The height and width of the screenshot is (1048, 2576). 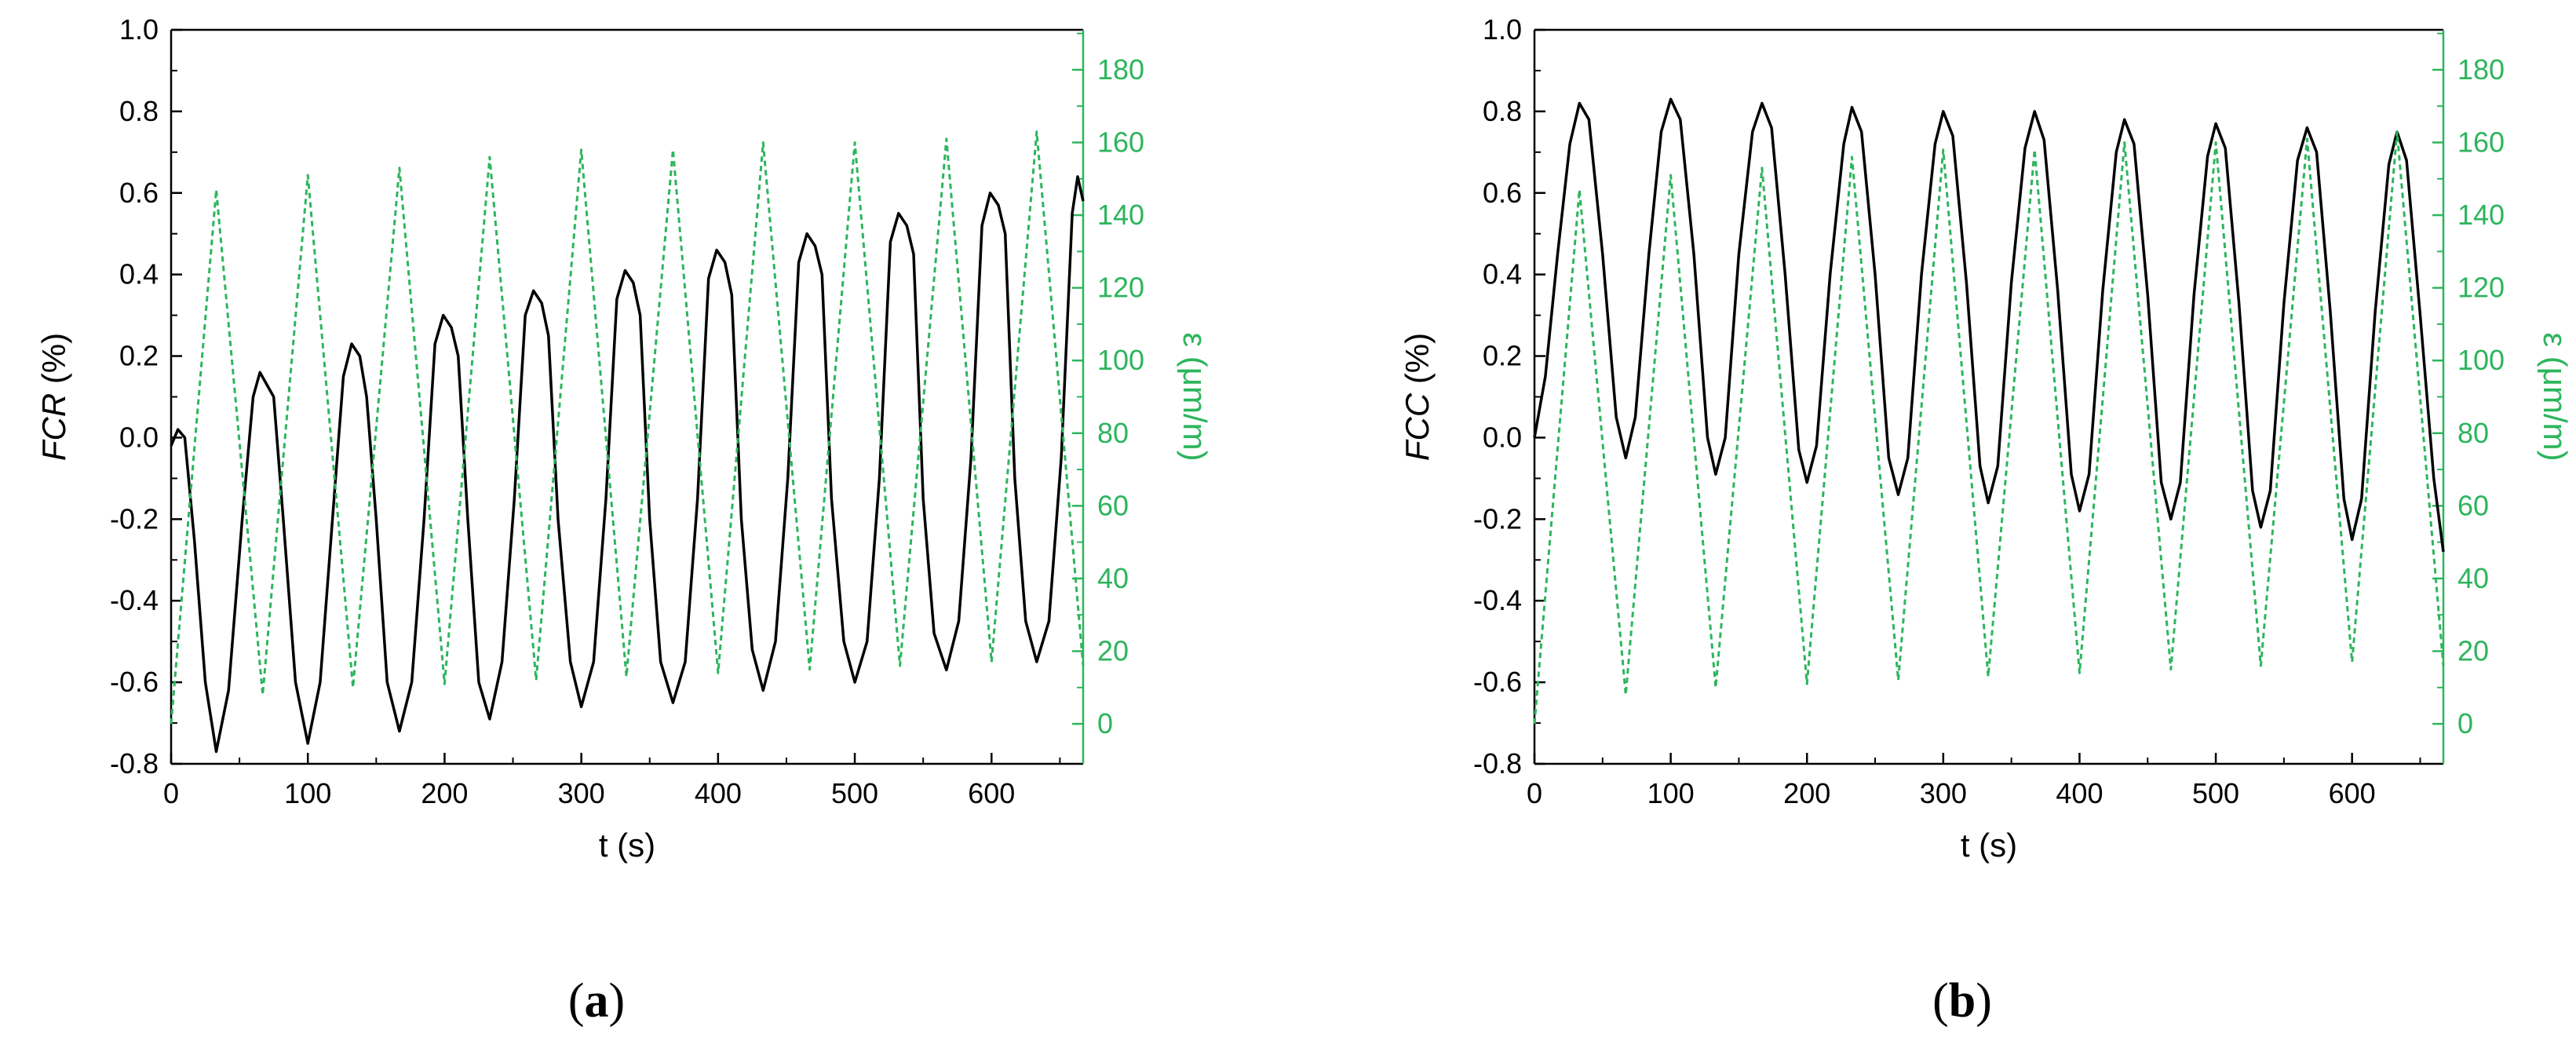 I want to click on panel-label-letter: a, so click(x=597, y=1001).